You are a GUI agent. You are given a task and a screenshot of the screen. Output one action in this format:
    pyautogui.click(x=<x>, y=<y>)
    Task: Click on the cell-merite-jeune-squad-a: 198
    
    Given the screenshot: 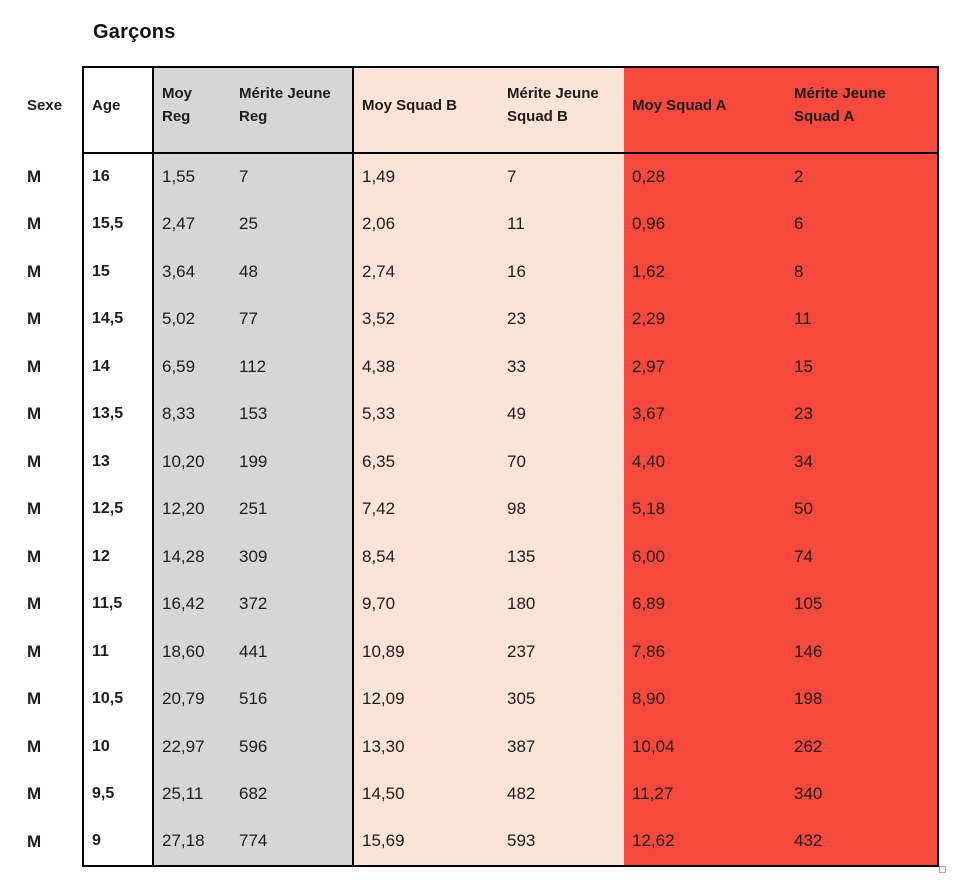 What is the action you would take?
    pyautogui.click(x=862, y=699)
    